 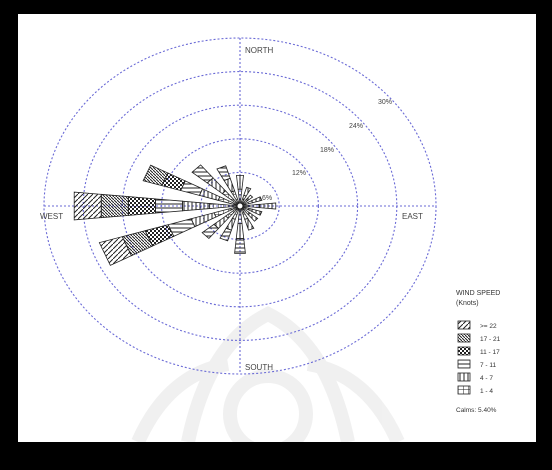 What do you see at coordinates (299, 173) in the screenshot?
I see `ring-label-12: 12%` at bounding box center [299, 173].